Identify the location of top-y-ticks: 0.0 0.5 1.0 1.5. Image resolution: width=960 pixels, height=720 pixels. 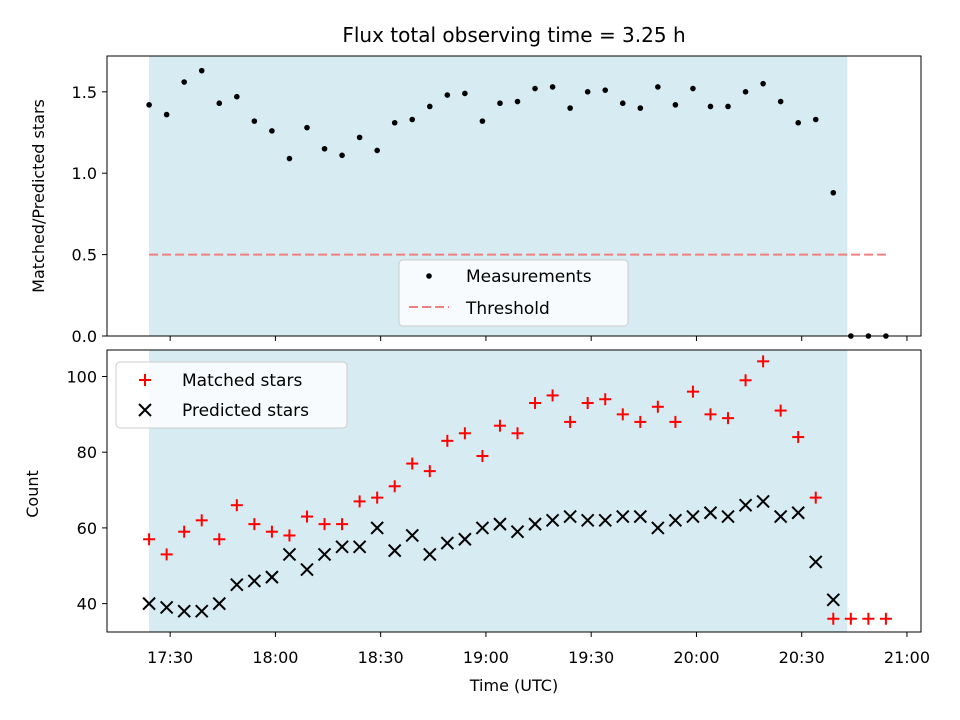
(89, 214).